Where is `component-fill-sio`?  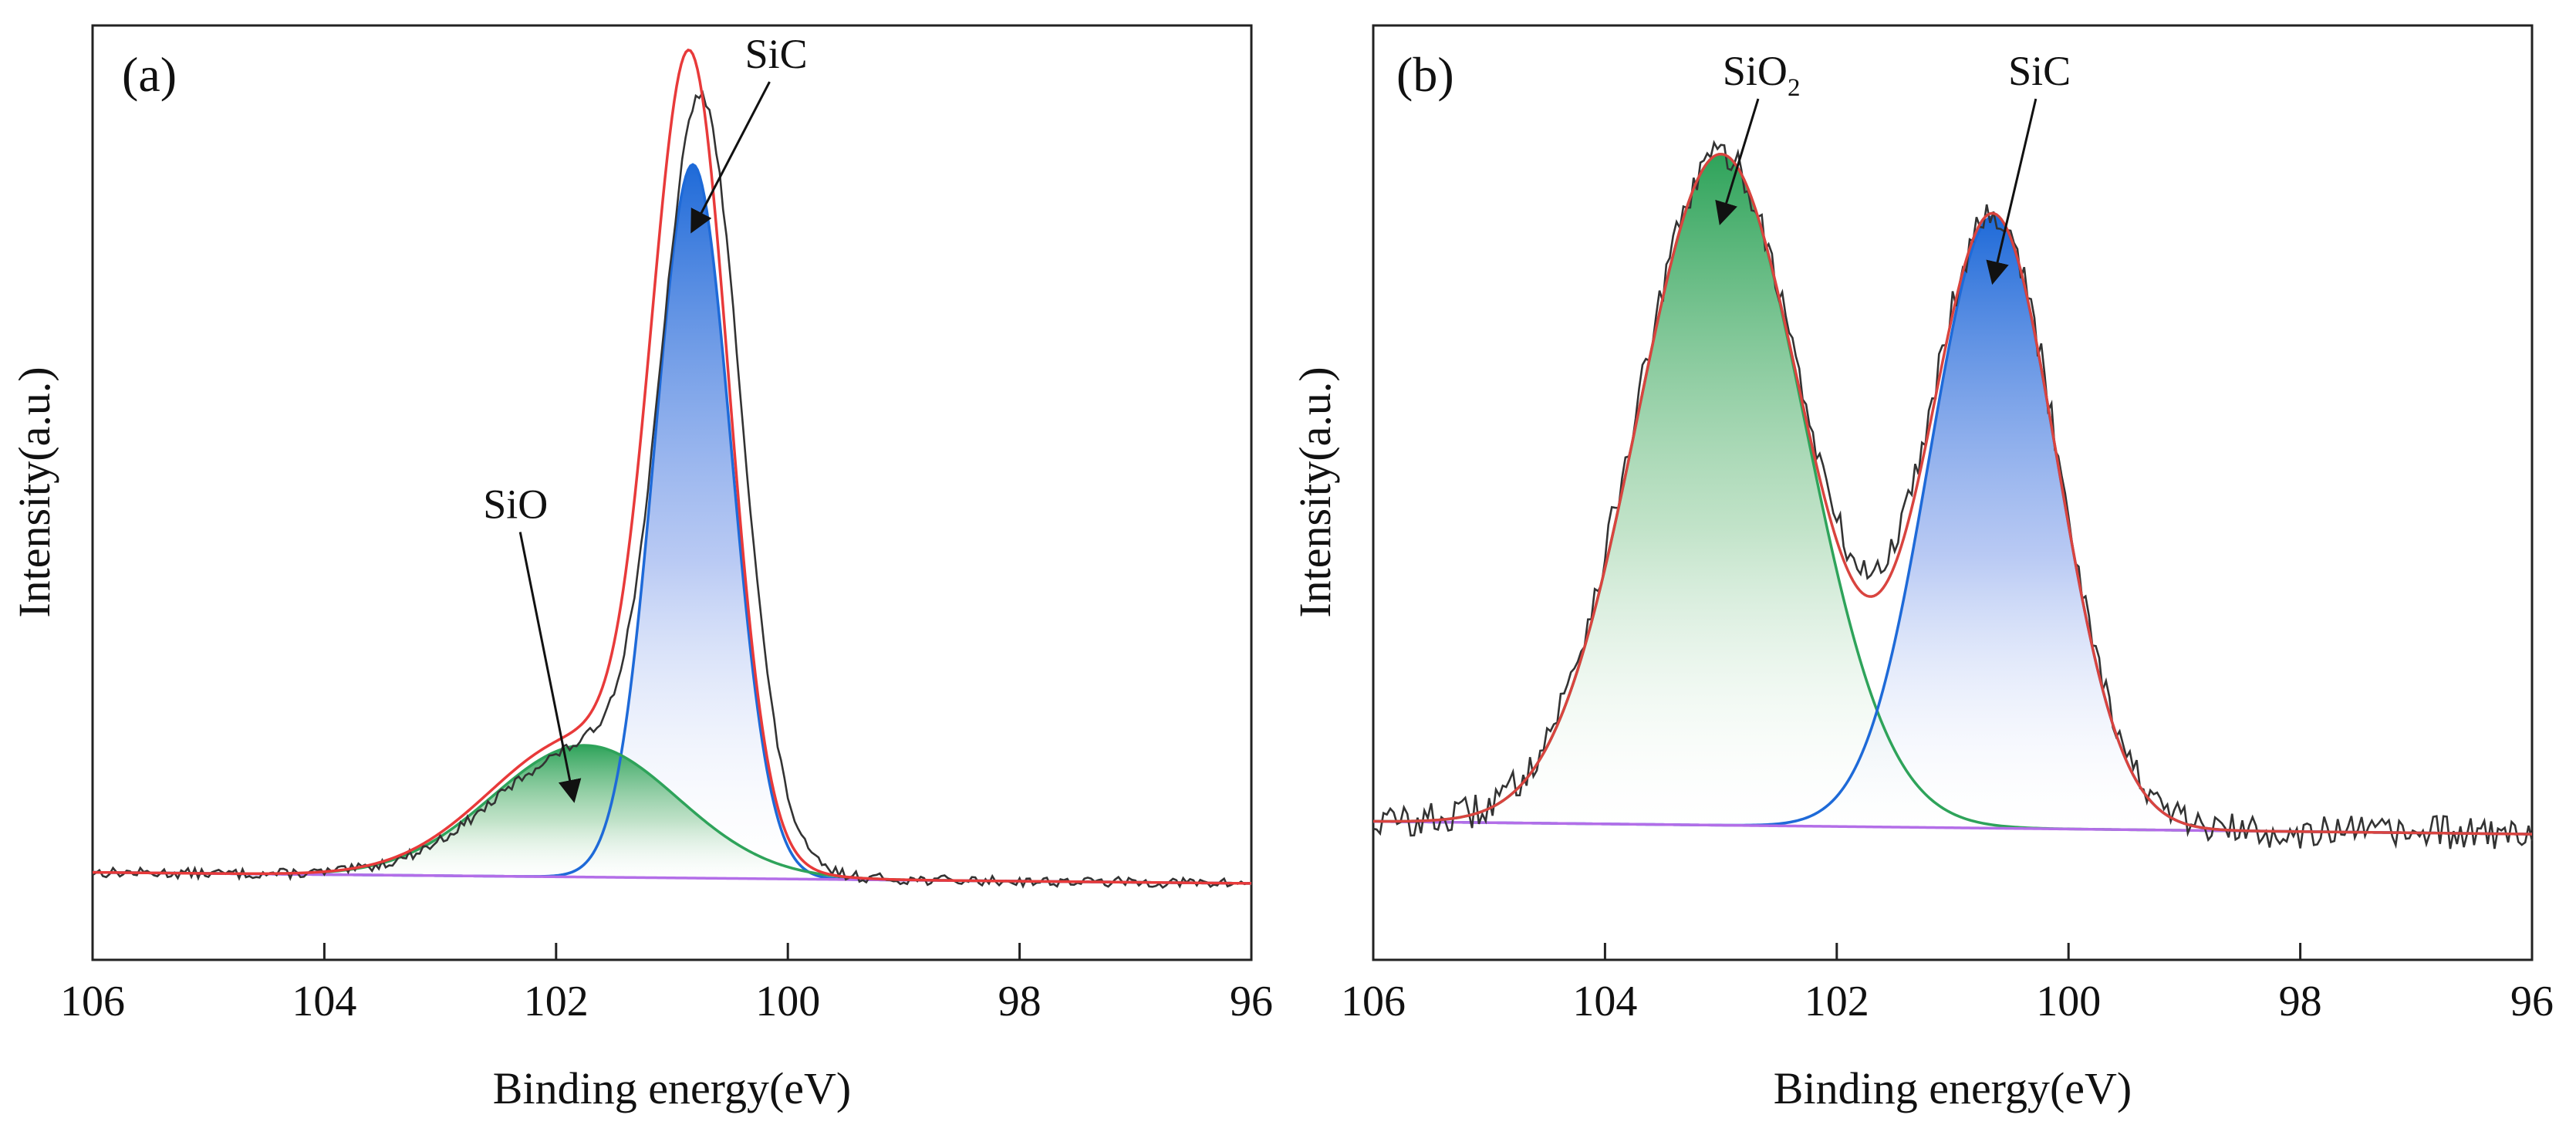 component-fill-sio is located at coordinates (672, 814).